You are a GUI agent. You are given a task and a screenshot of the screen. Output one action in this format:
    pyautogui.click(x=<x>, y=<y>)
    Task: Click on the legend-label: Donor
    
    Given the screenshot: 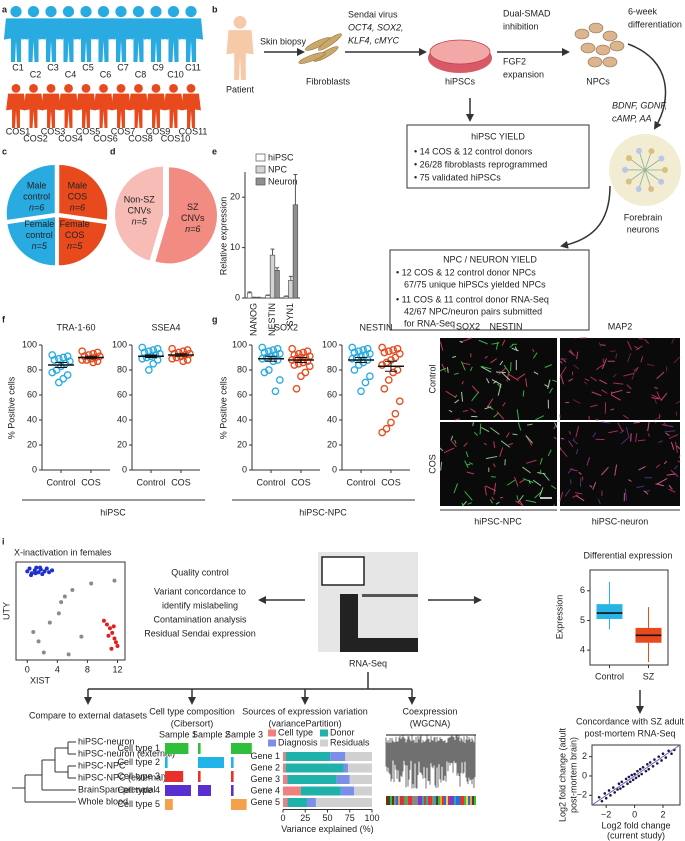 What is the action you would take?
    pyautogui.click(x=342, y=732)
    